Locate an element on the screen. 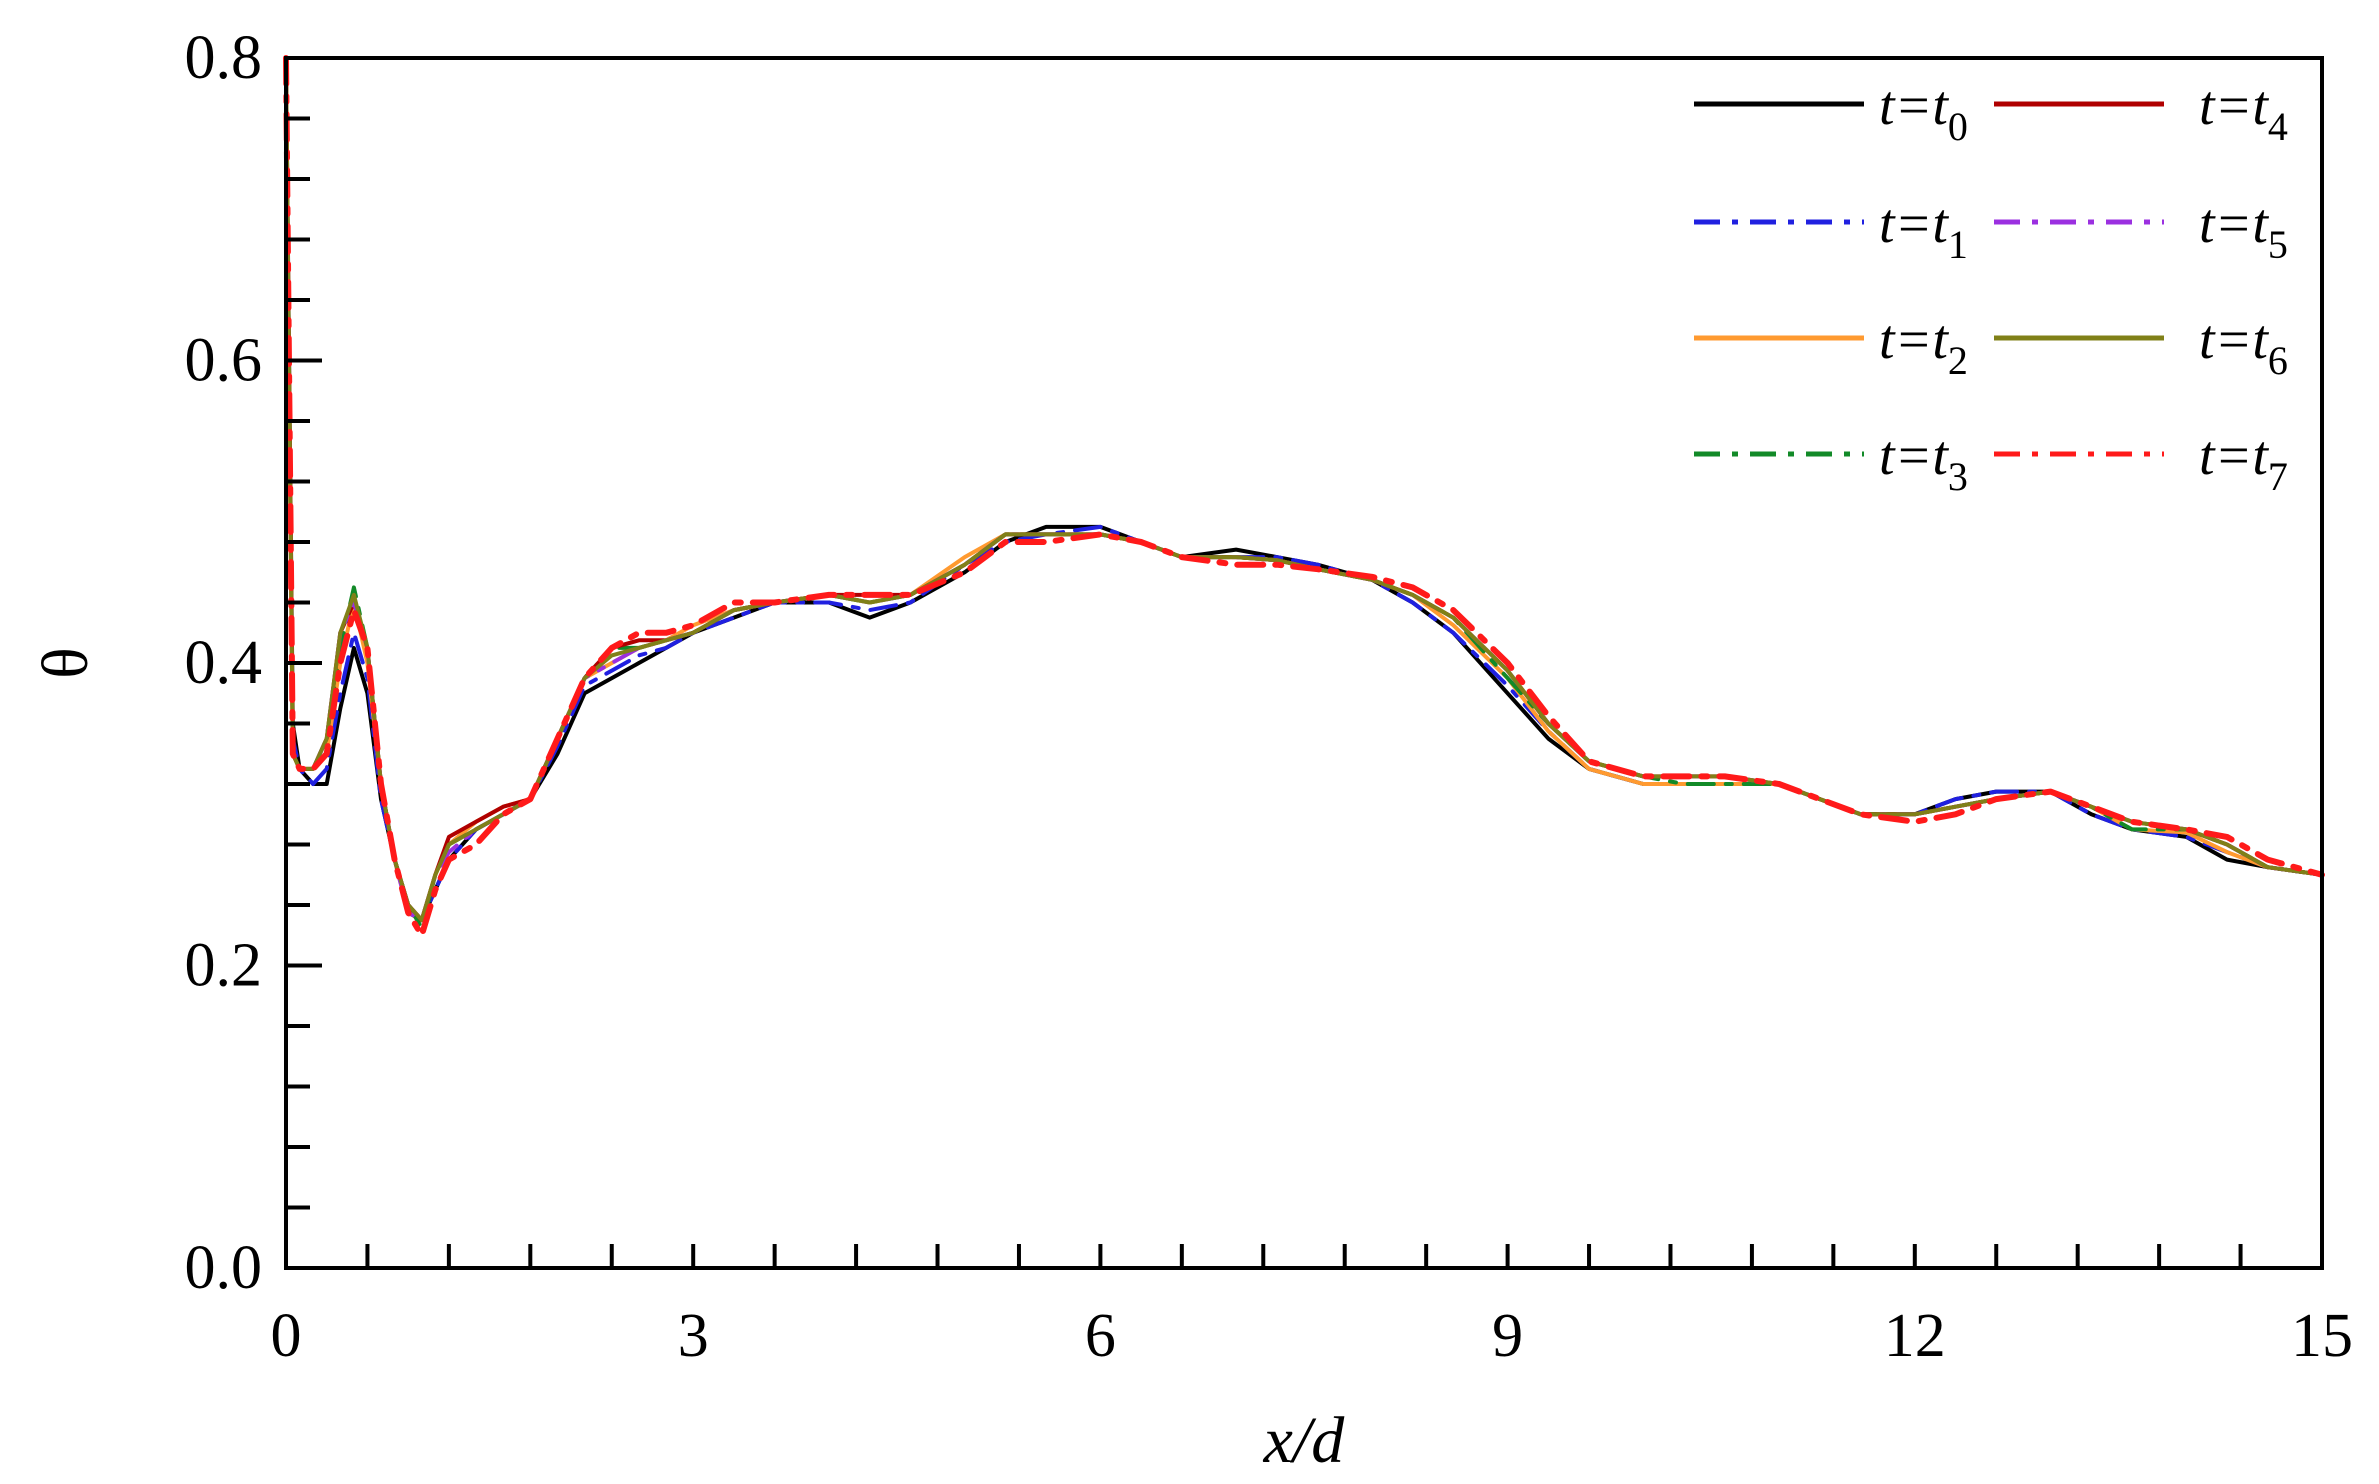 The image size is (2379, 1484). legend-label: t=t4 is located at coordinates (2243, 112).